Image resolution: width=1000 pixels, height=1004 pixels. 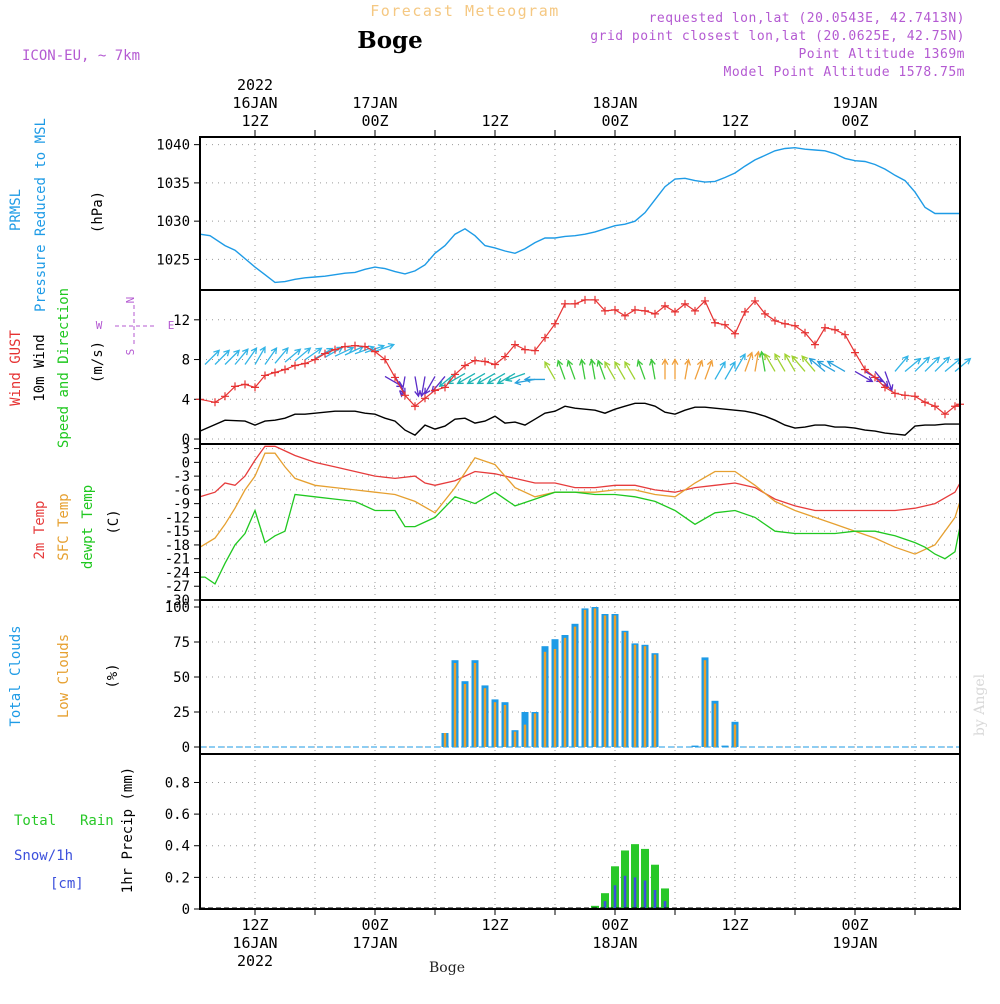 What do you see at coordinates (99, 325) in the screenshot?
I see `compass-w: W` at bounding box center [99, 325].